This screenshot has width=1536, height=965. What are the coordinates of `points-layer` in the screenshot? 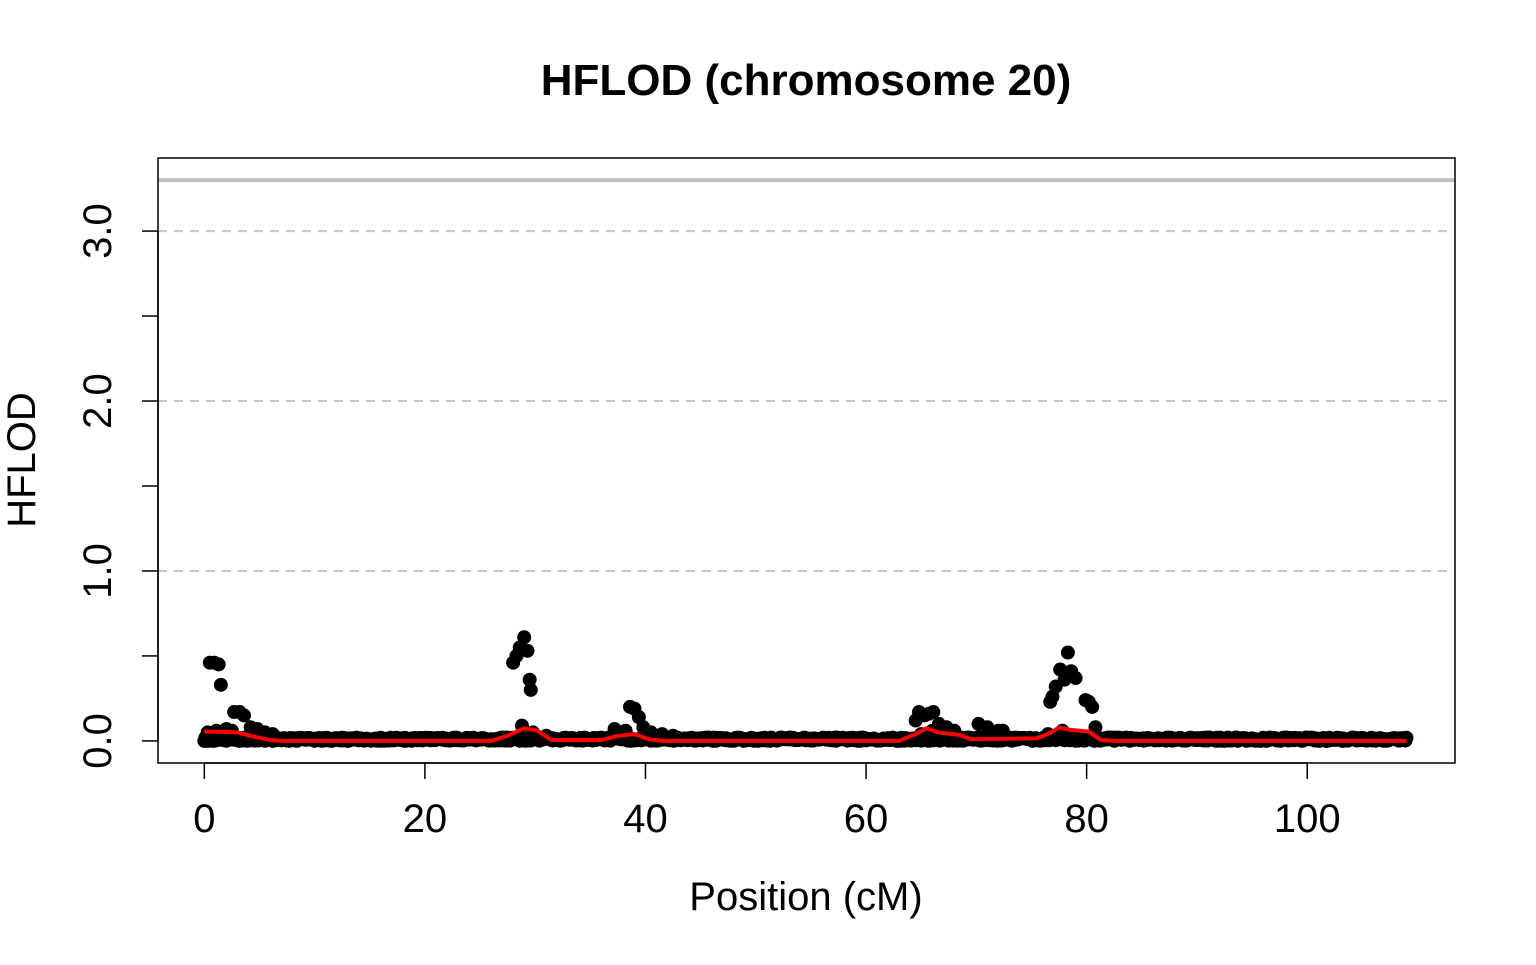 It's located at (805, 689).